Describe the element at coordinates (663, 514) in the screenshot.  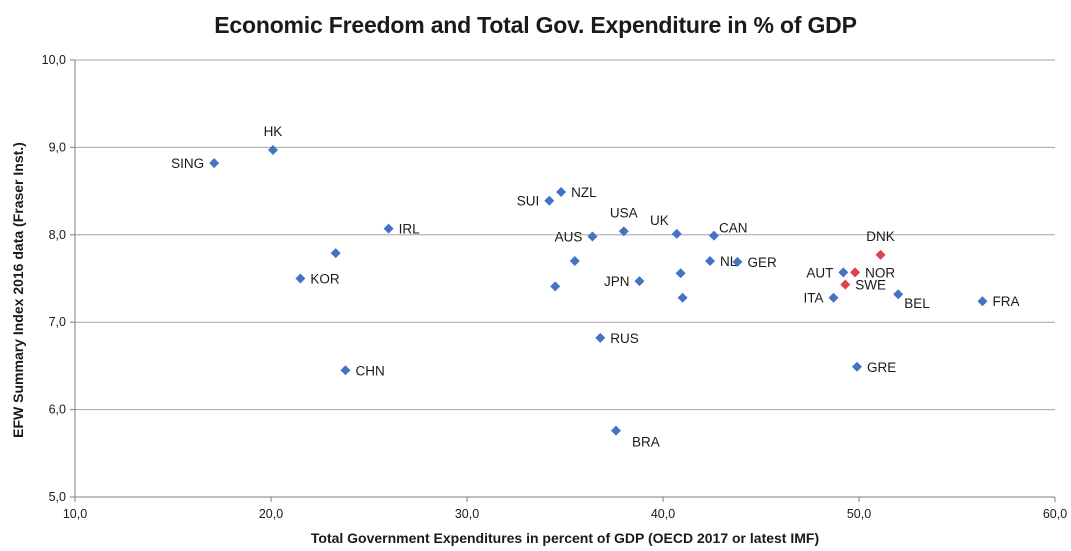
I see `x-tick-label: 40,0` at that location.